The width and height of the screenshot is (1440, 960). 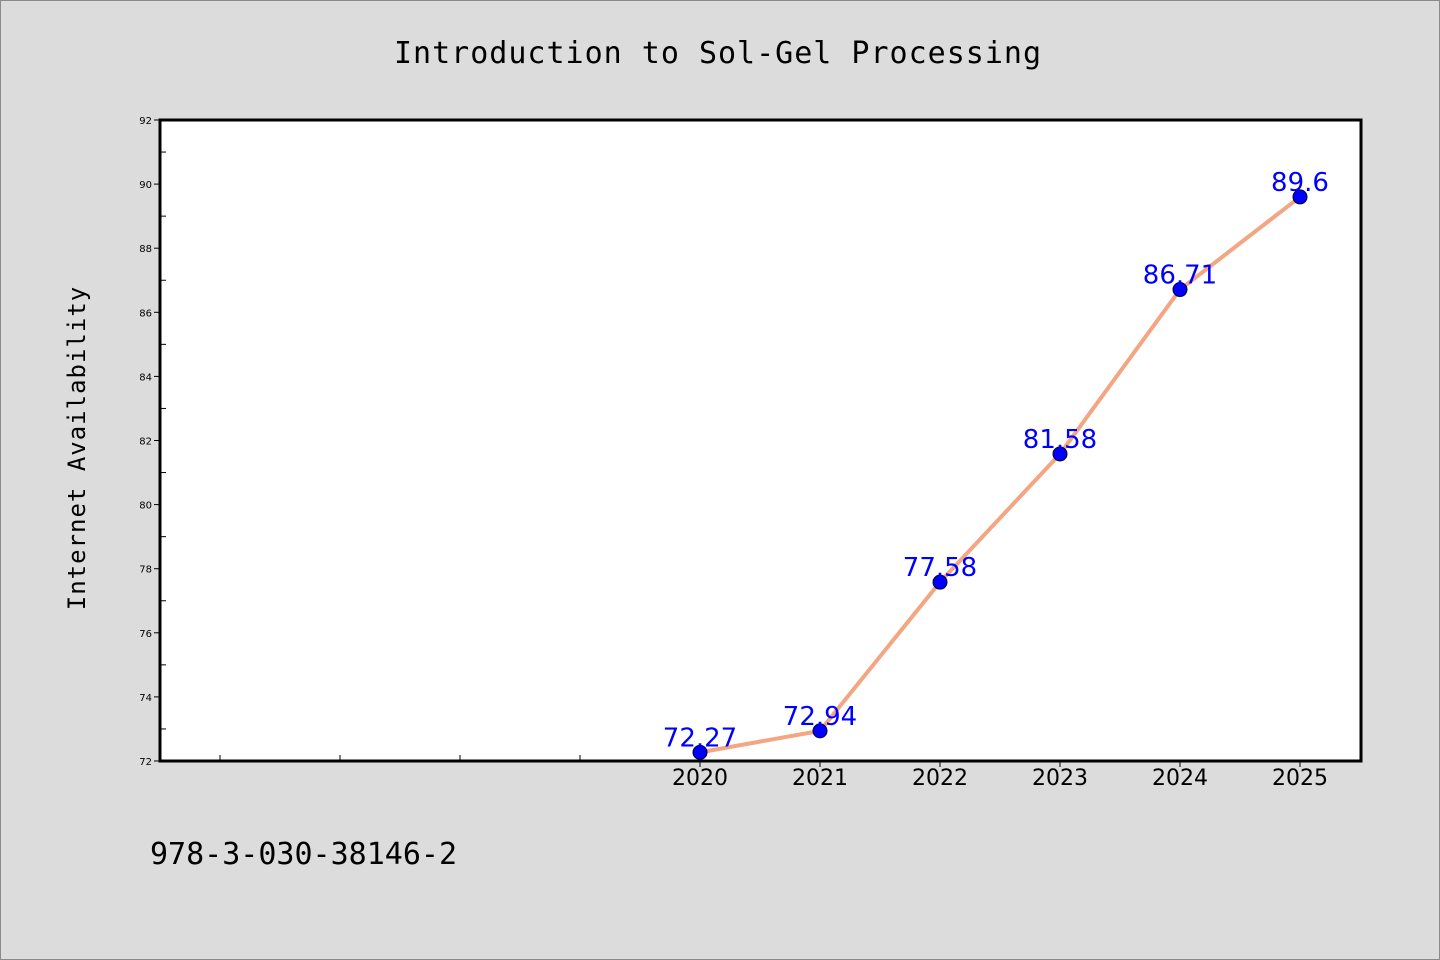 I want to click on data-point-label: 72.94, so click(x=820, y=717).